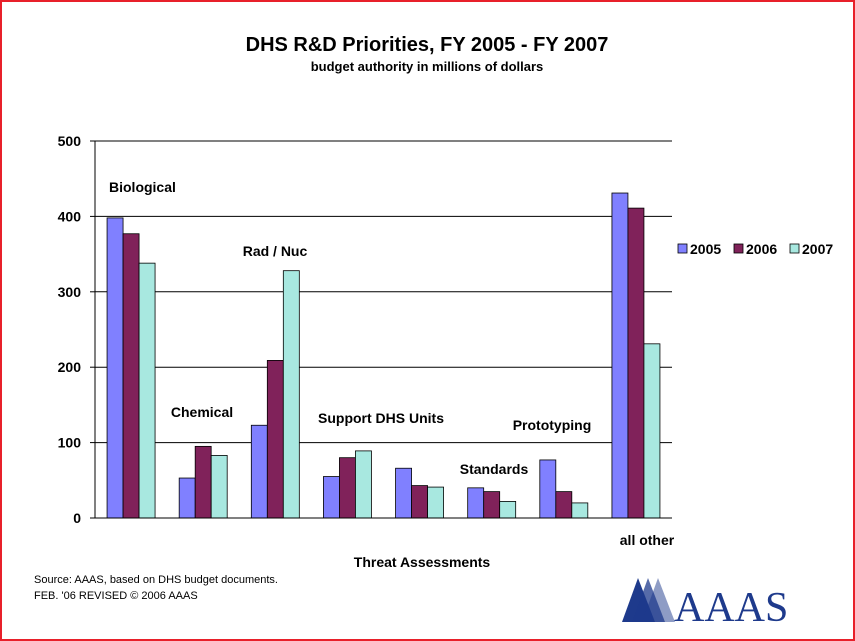  Describe the element at coordinates (116, 596) in the screenshot. I see `source-line-2: FEB. '06 REVISED © 2006 AAAS` at that location.